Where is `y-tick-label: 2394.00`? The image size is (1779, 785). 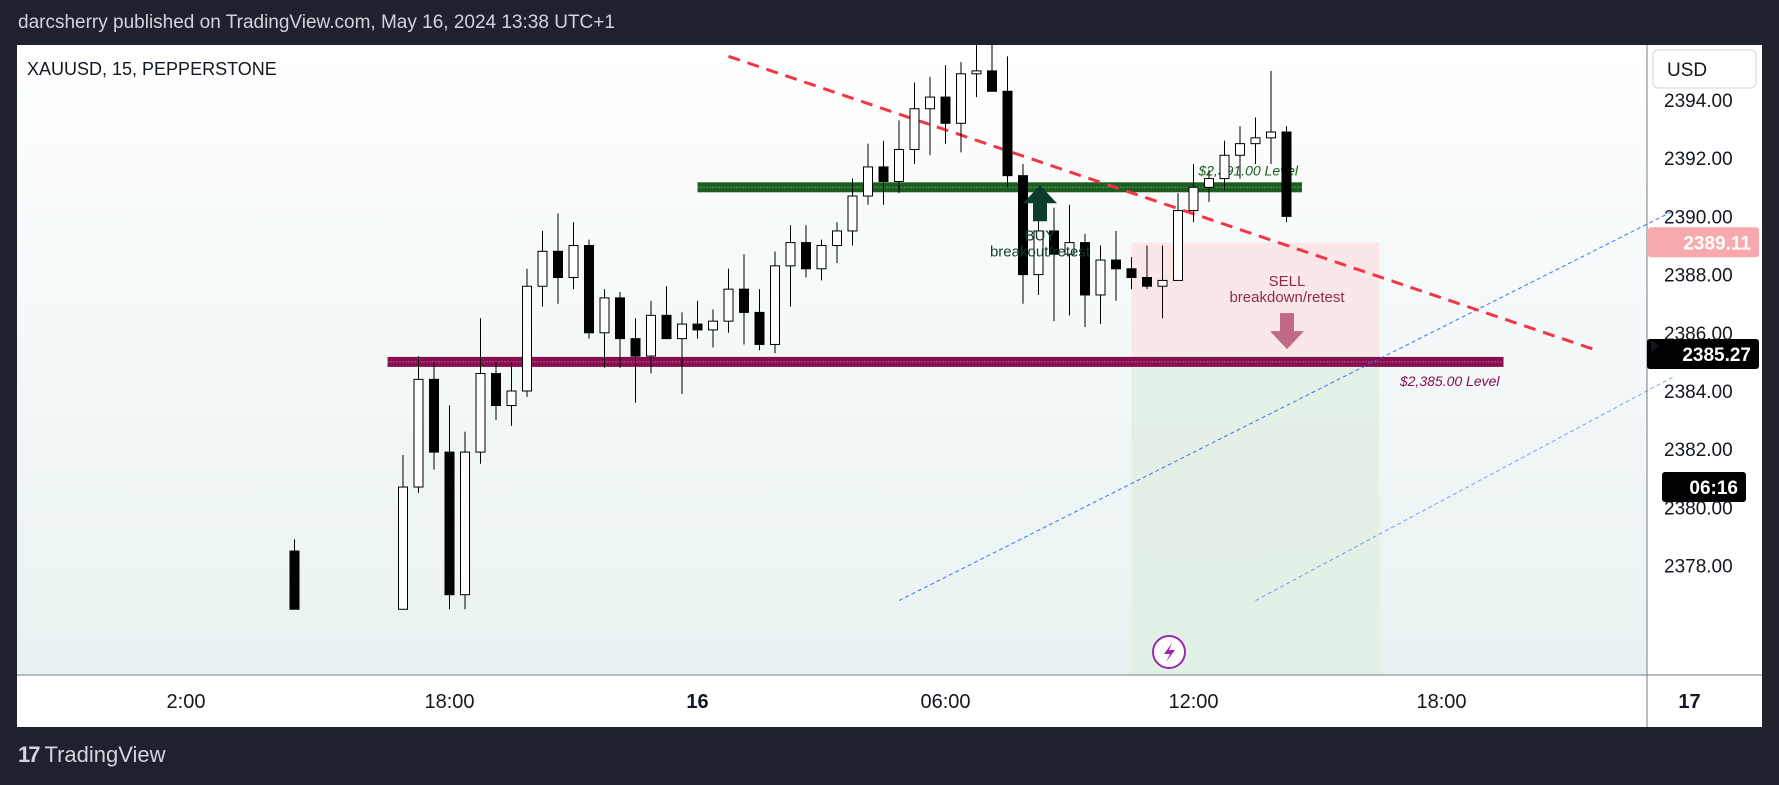 y-tick-label: 2394.00 is located at coordinates (1698, 101).